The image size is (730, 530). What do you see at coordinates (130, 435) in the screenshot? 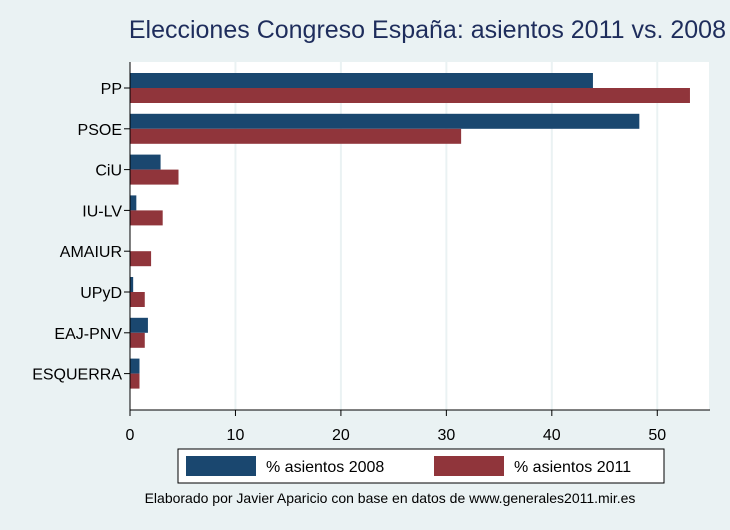
I see `x-tick-label: 0` at bounding box center [130, 435].